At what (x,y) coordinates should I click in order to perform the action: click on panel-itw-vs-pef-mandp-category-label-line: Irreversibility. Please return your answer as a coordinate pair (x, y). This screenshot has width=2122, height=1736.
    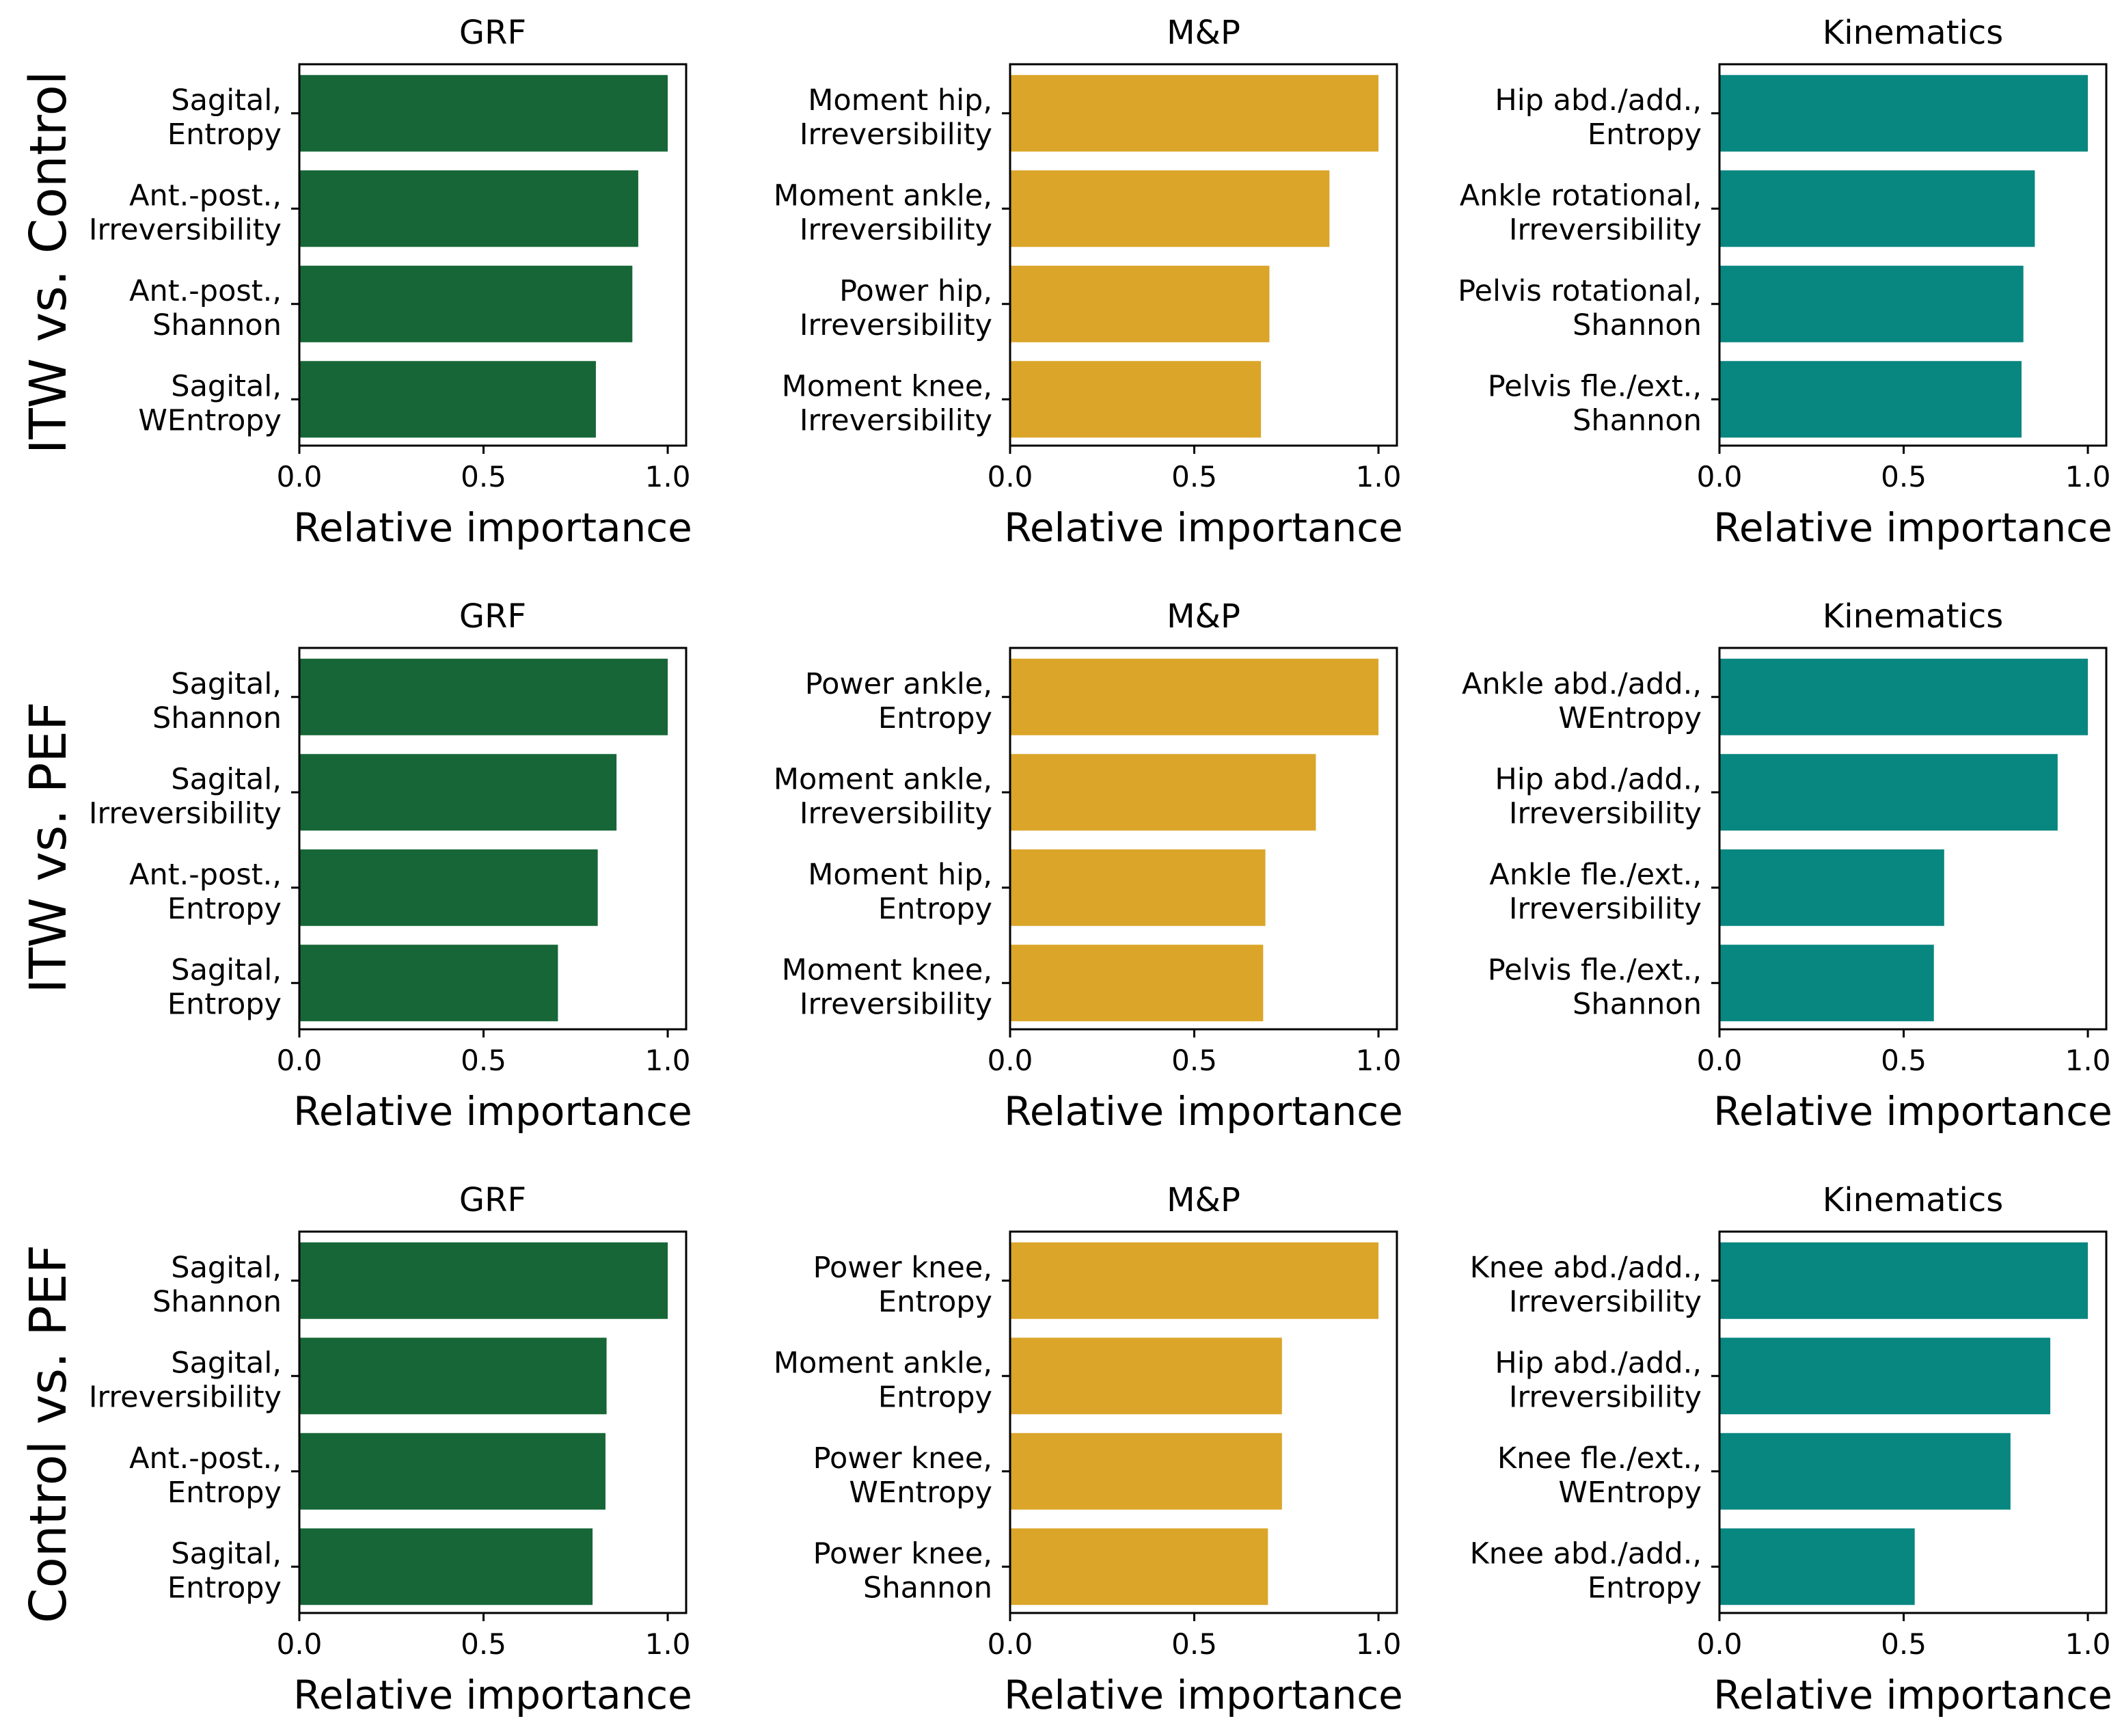
    Looking at the image, I should click on (896, 1004).